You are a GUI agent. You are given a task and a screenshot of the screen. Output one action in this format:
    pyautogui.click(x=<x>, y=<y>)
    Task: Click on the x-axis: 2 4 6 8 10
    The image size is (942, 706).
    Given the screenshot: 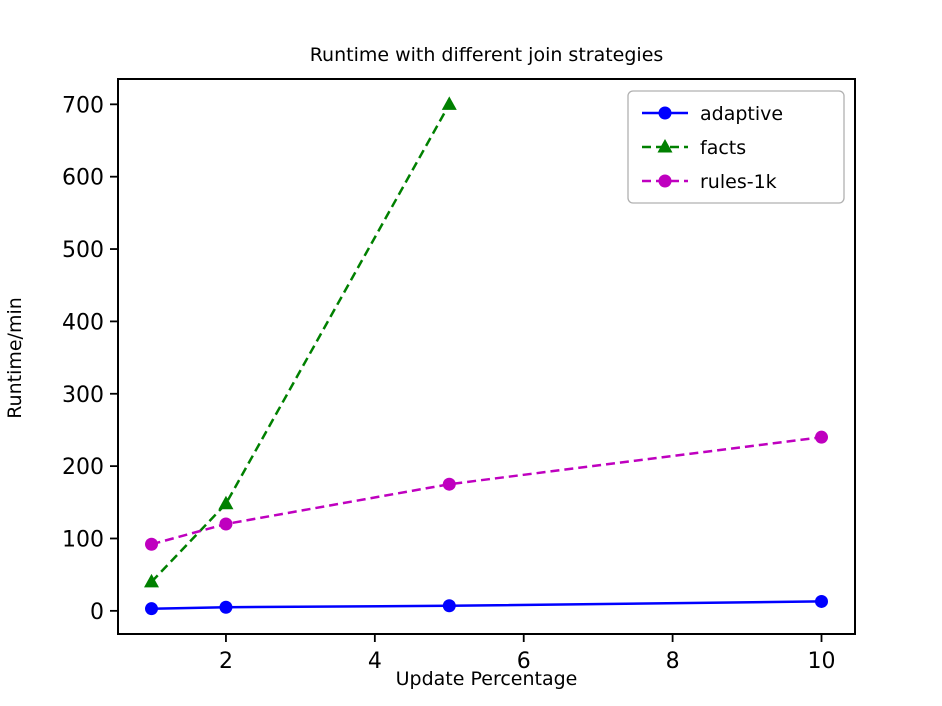 What is the action you would take?
    pyautogui.click(x=527, y=654)
    